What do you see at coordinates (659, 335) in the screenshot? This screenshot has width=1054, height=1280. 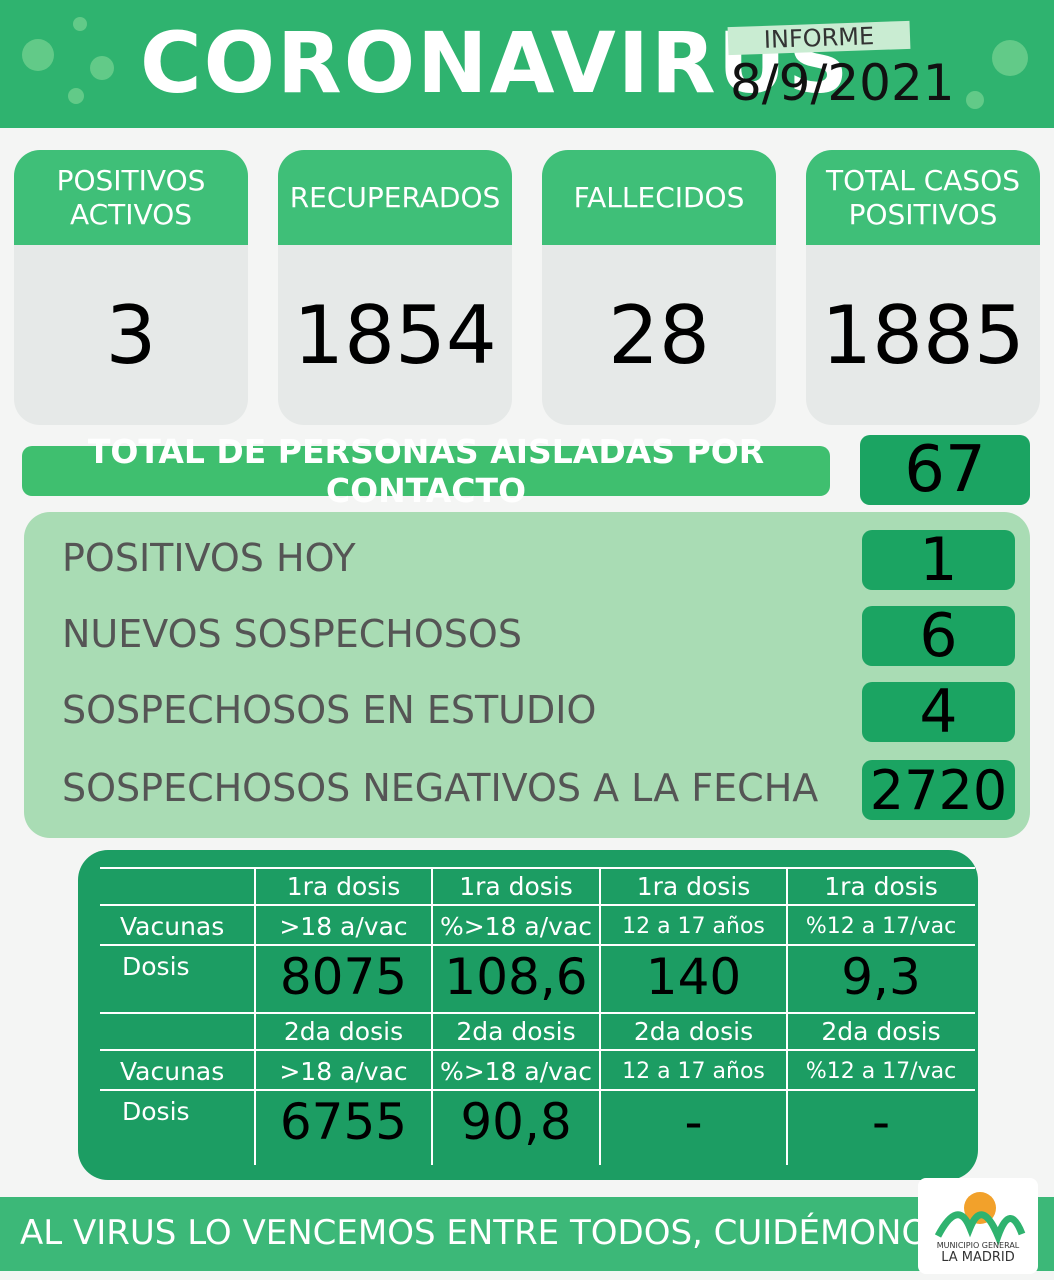 I see `card-value: 28` at bounding box center [659, 335].